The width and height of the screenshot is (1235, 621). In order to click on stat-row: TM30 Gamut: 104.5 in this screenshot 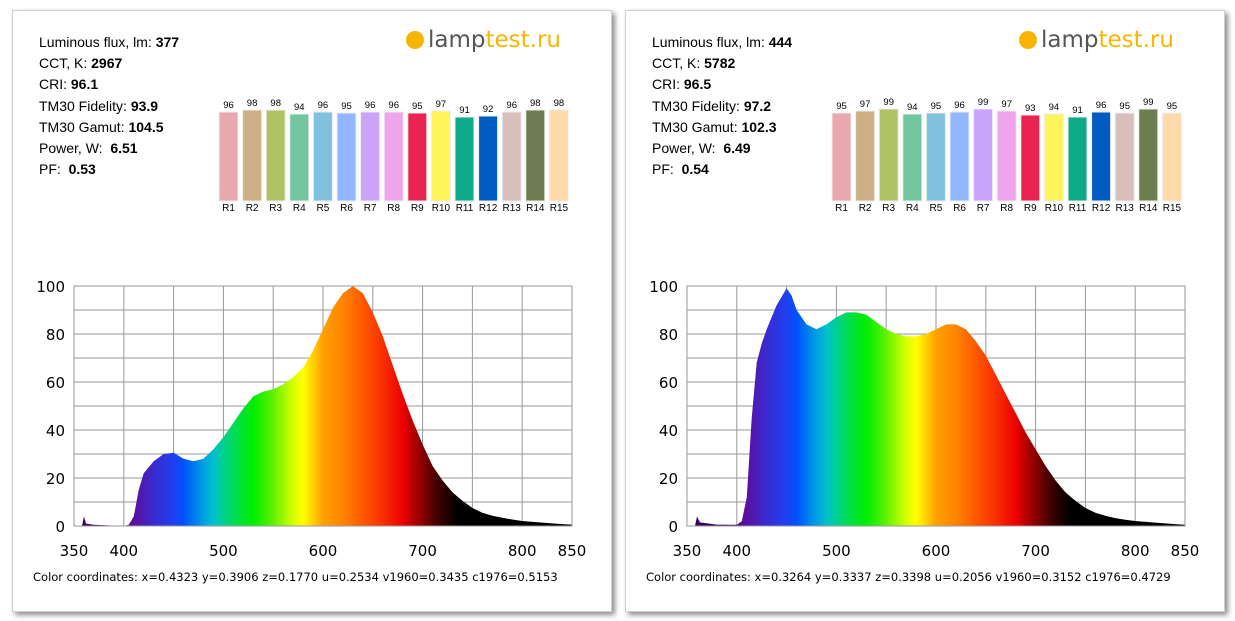, I will do `click(109, 127)`.